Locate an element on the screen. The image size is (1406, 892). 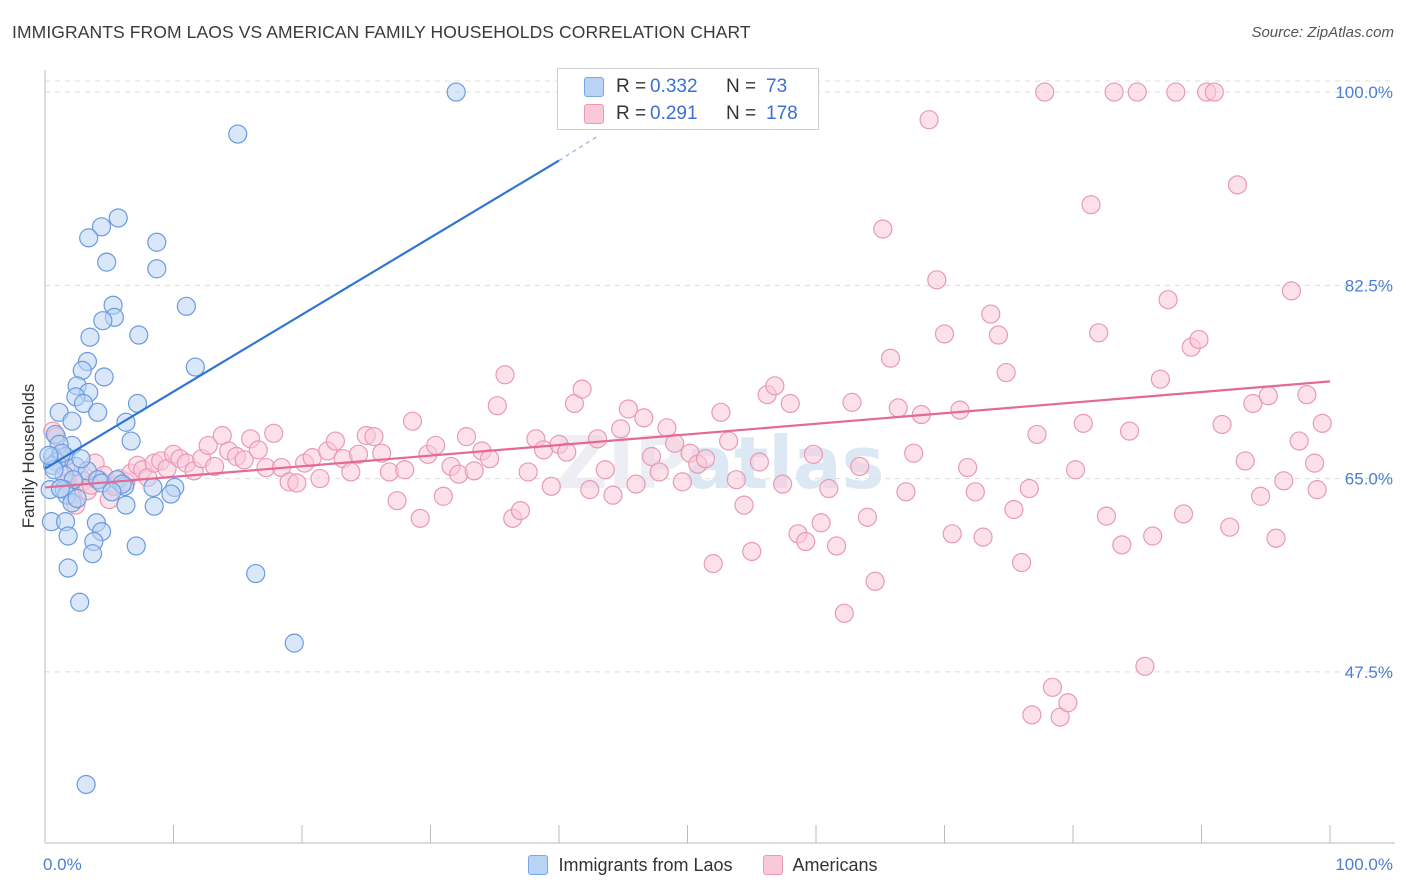
laos-swatch is located at coordinates (594, 87).